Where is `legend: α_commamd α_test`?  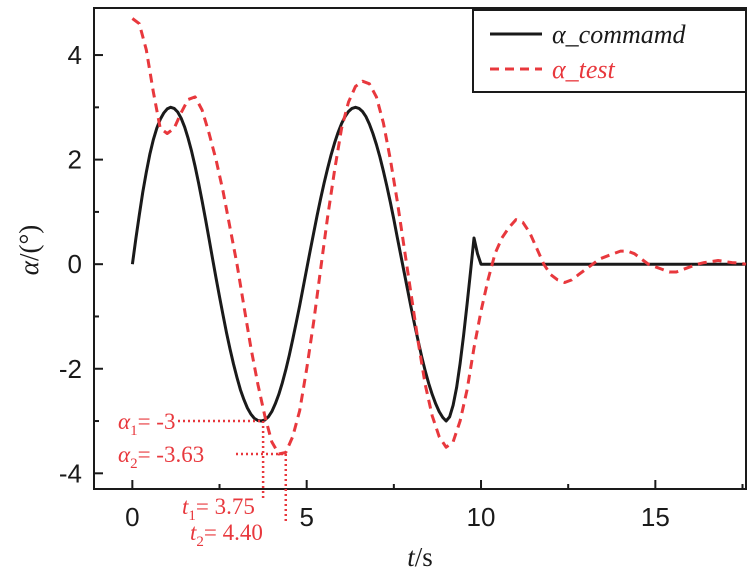 legend: α_commamd α_test is located at coordinates (609, 51).